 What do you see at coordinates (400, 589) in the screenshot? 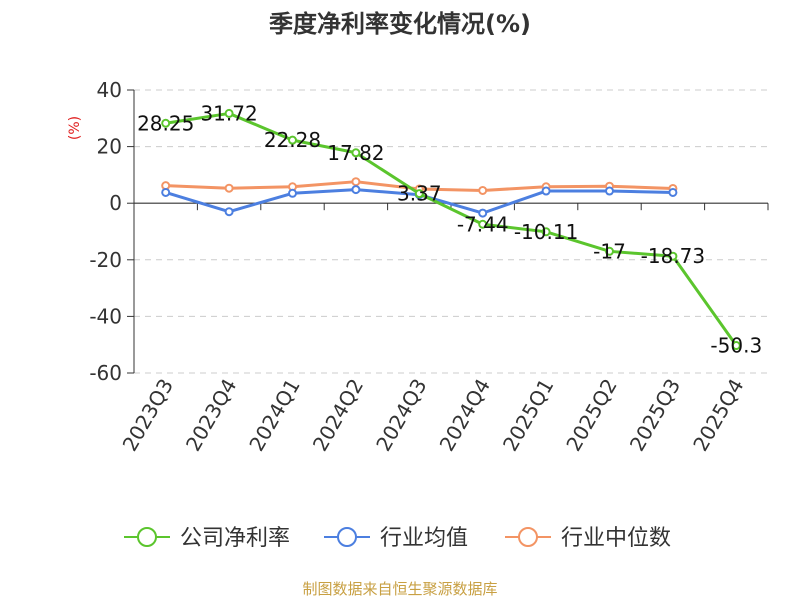
I see `source-note: 制图数据来自恒生聚源数据库` at bounding box center [400, 589].